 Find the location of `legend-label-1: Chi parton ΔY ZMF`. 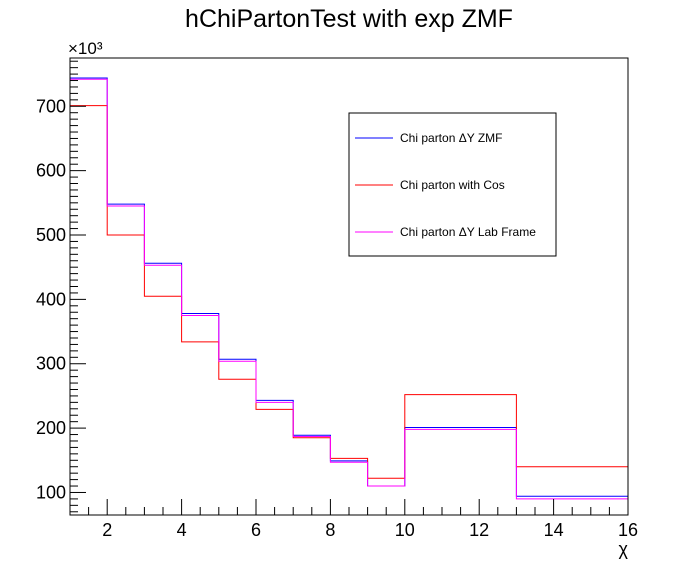

legend-label-1: Chi parton ΔY ZMF is located at coordinates (451, 138).